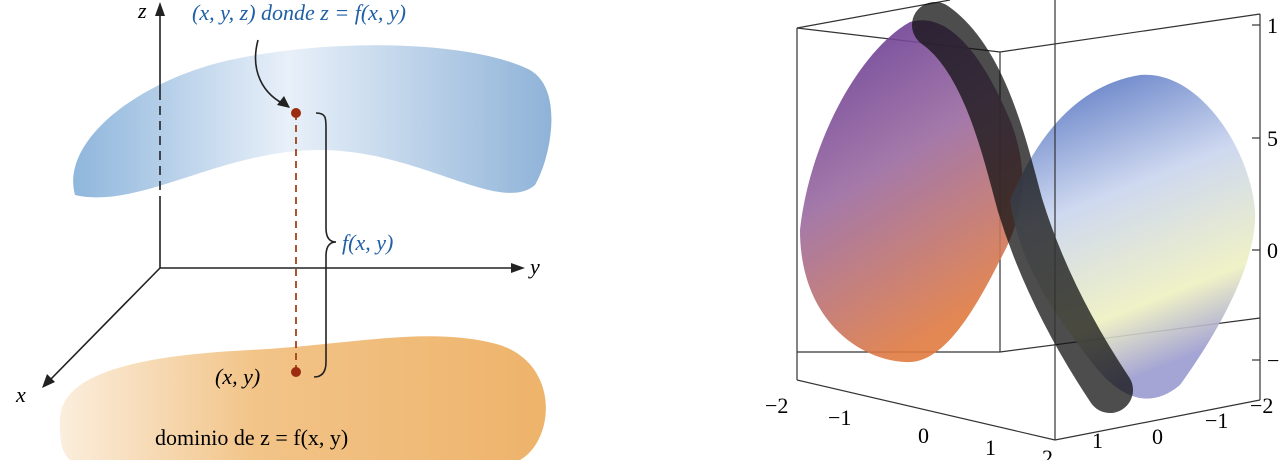  I want to click on pointer-head, so click(283, 102).